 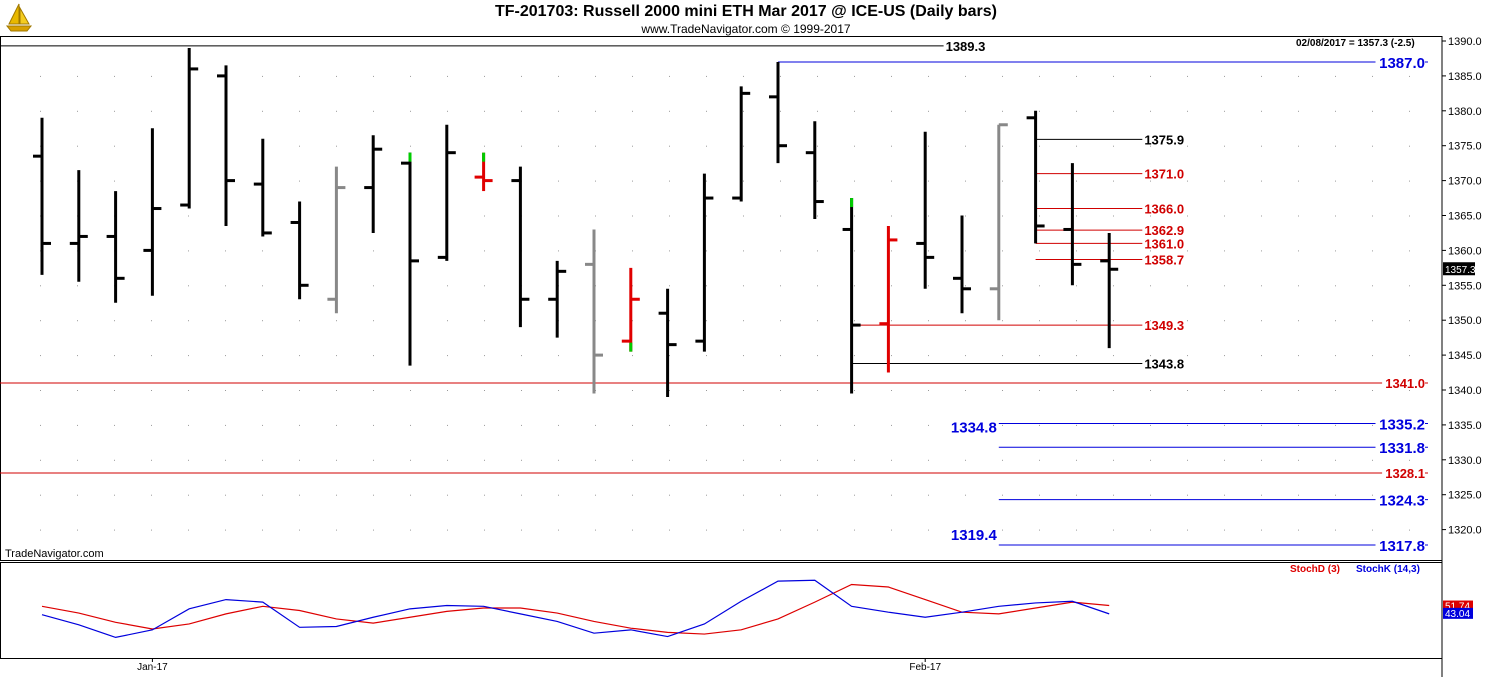 I want to click on level-label: 1335.2, so click(x=1402, y=425).